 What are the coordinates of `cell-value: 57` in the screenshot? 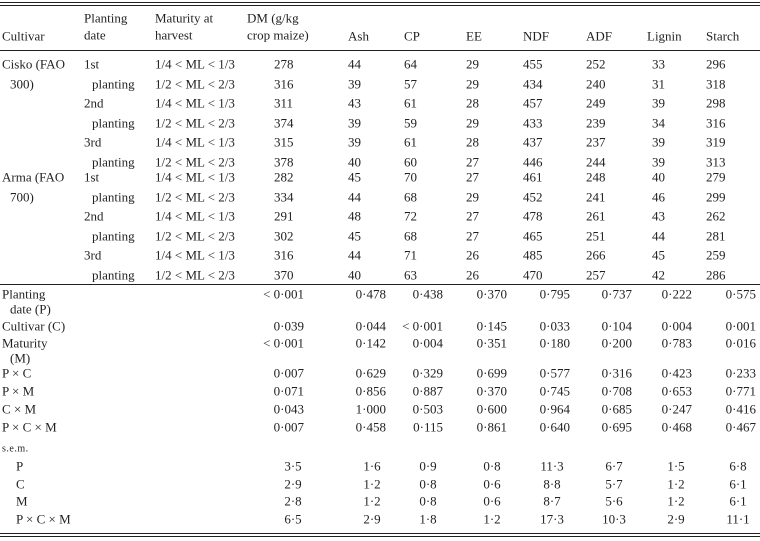 It's located at (410, 84).